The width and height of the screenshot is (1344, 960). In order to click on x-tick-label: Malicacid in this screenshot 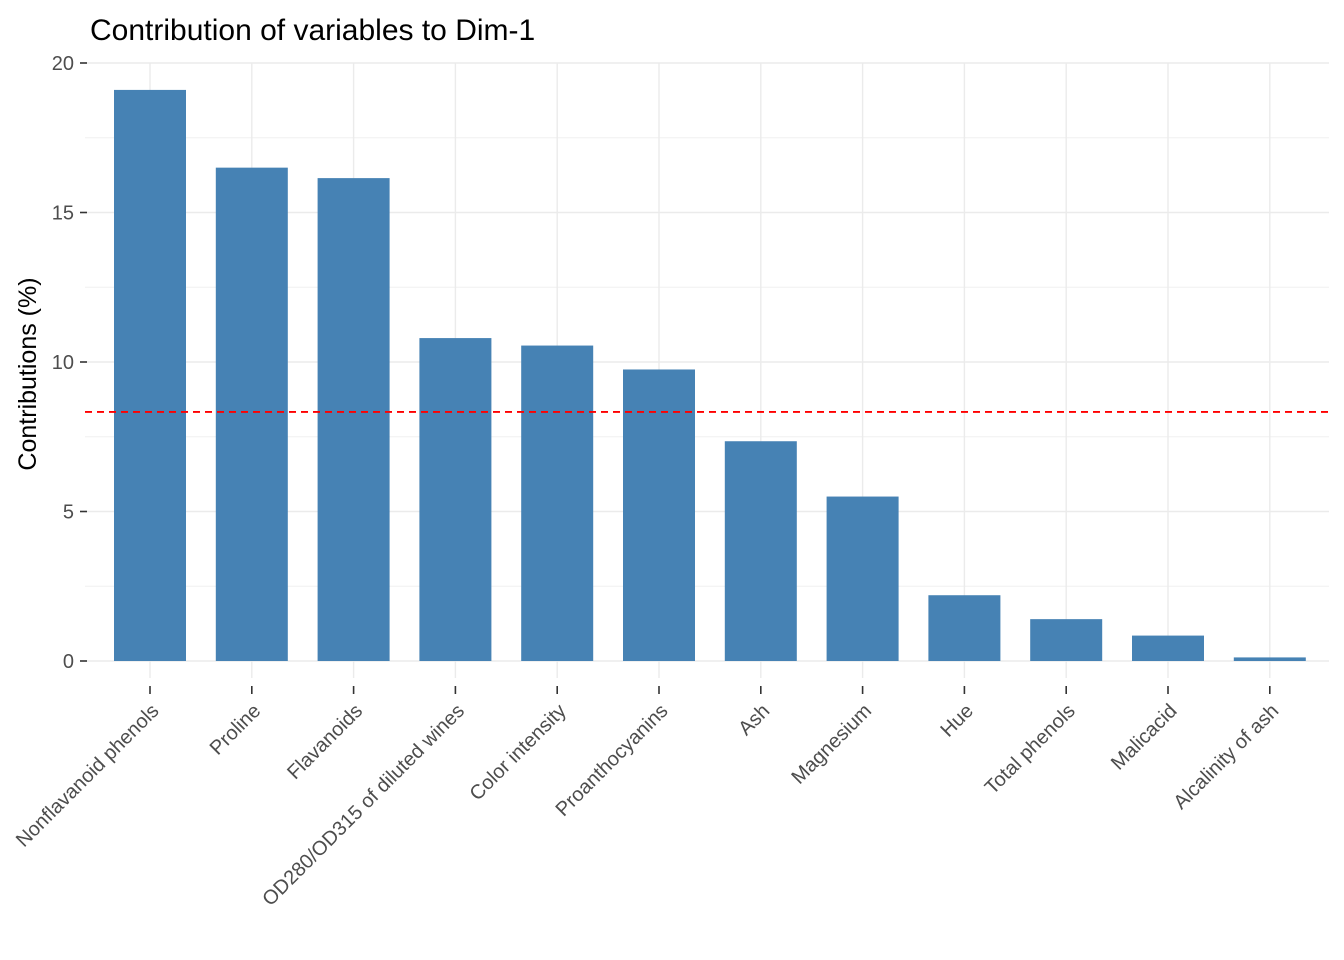, I will do `click(1144, 737)`.